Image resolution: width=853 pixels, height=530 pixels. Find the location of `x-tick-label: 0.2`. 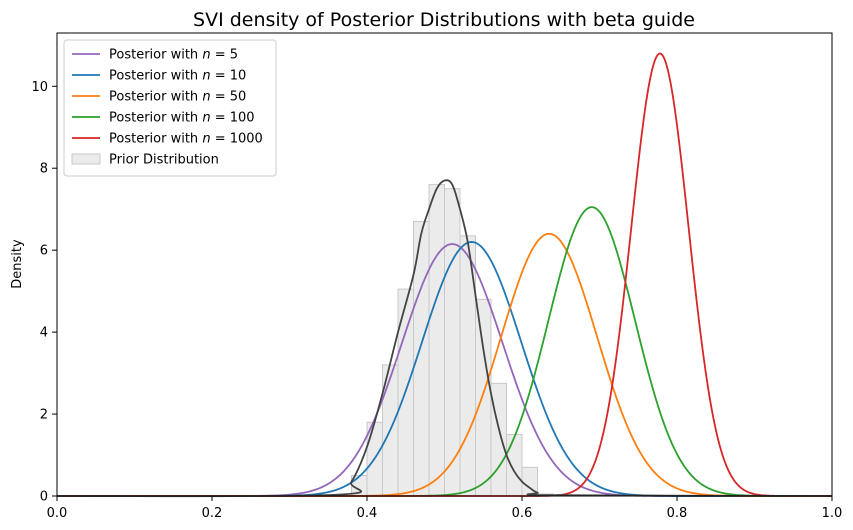

x-tick-label: 0.2 is located at coordinates (212, 513).